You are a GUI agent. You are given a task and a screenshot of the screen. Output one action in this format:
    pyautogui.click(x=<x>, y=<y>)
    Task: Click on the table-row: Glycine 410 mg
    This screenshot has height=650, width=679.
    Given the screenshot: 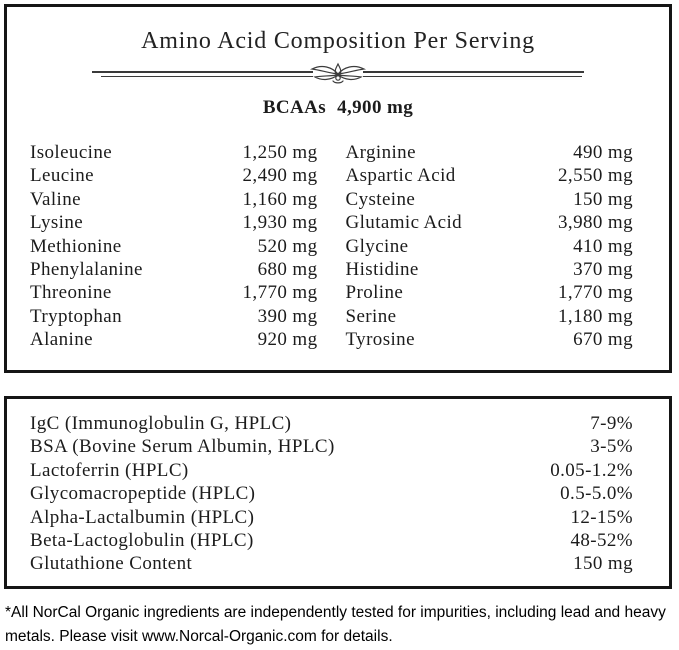 What is the action you would take?
    pyautogui.click(x=490, y=246)
    